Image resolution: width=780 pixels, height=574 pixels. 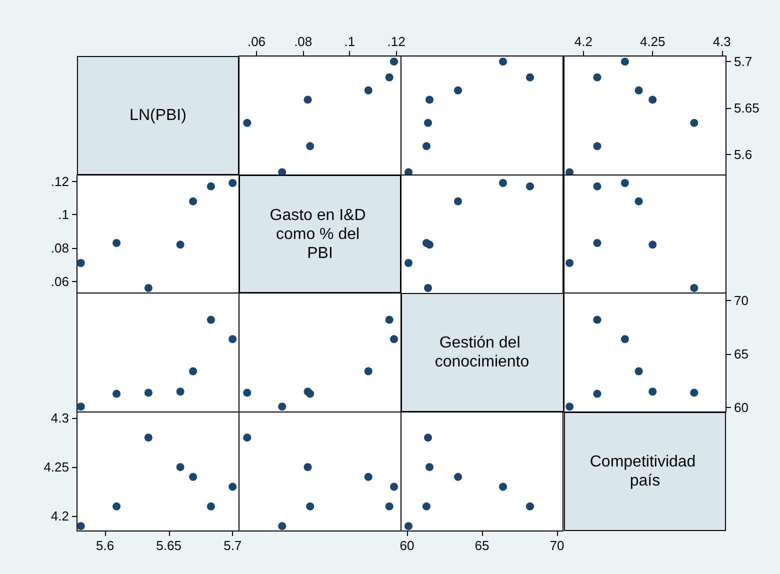 I want to click on y-tick-label: 65, so click(x=741, y=354).